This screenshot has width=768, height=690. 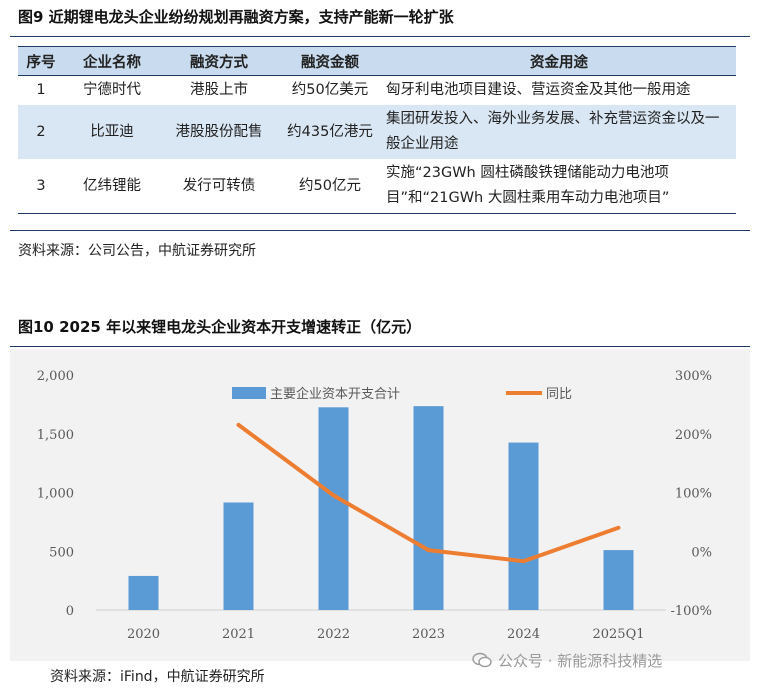 What do you see at coordinates (249, 393) in the screenshot?
I see `legend-bar-swatch` at bounding box center [249, 393].